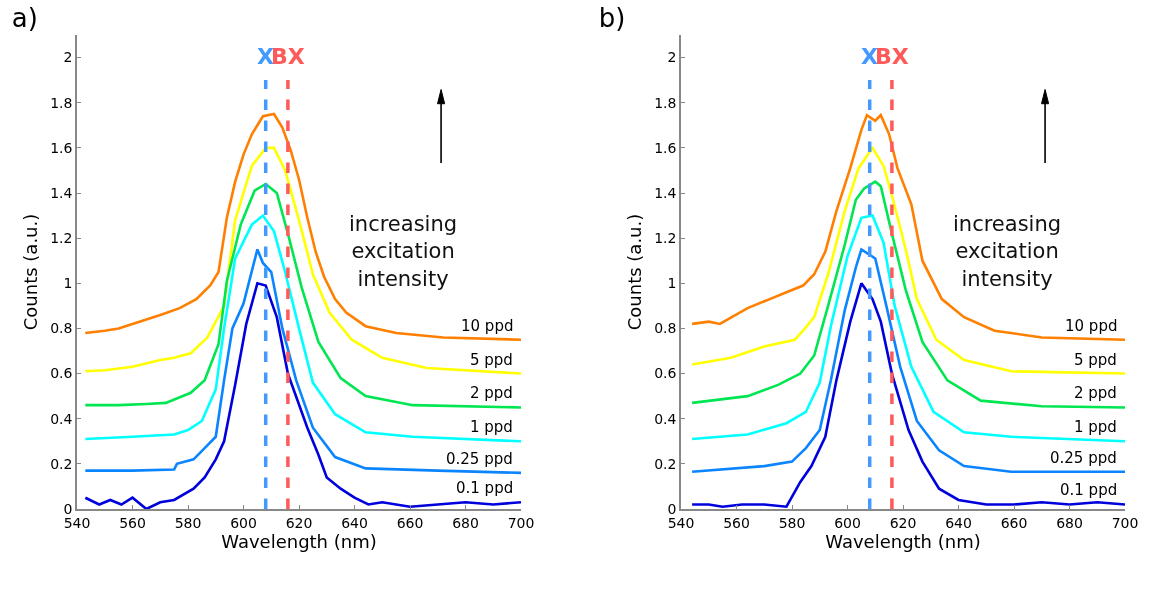 The width and height of the screenshot is (1173, 591). I want to click on chart-title: b), so click(612, 18).